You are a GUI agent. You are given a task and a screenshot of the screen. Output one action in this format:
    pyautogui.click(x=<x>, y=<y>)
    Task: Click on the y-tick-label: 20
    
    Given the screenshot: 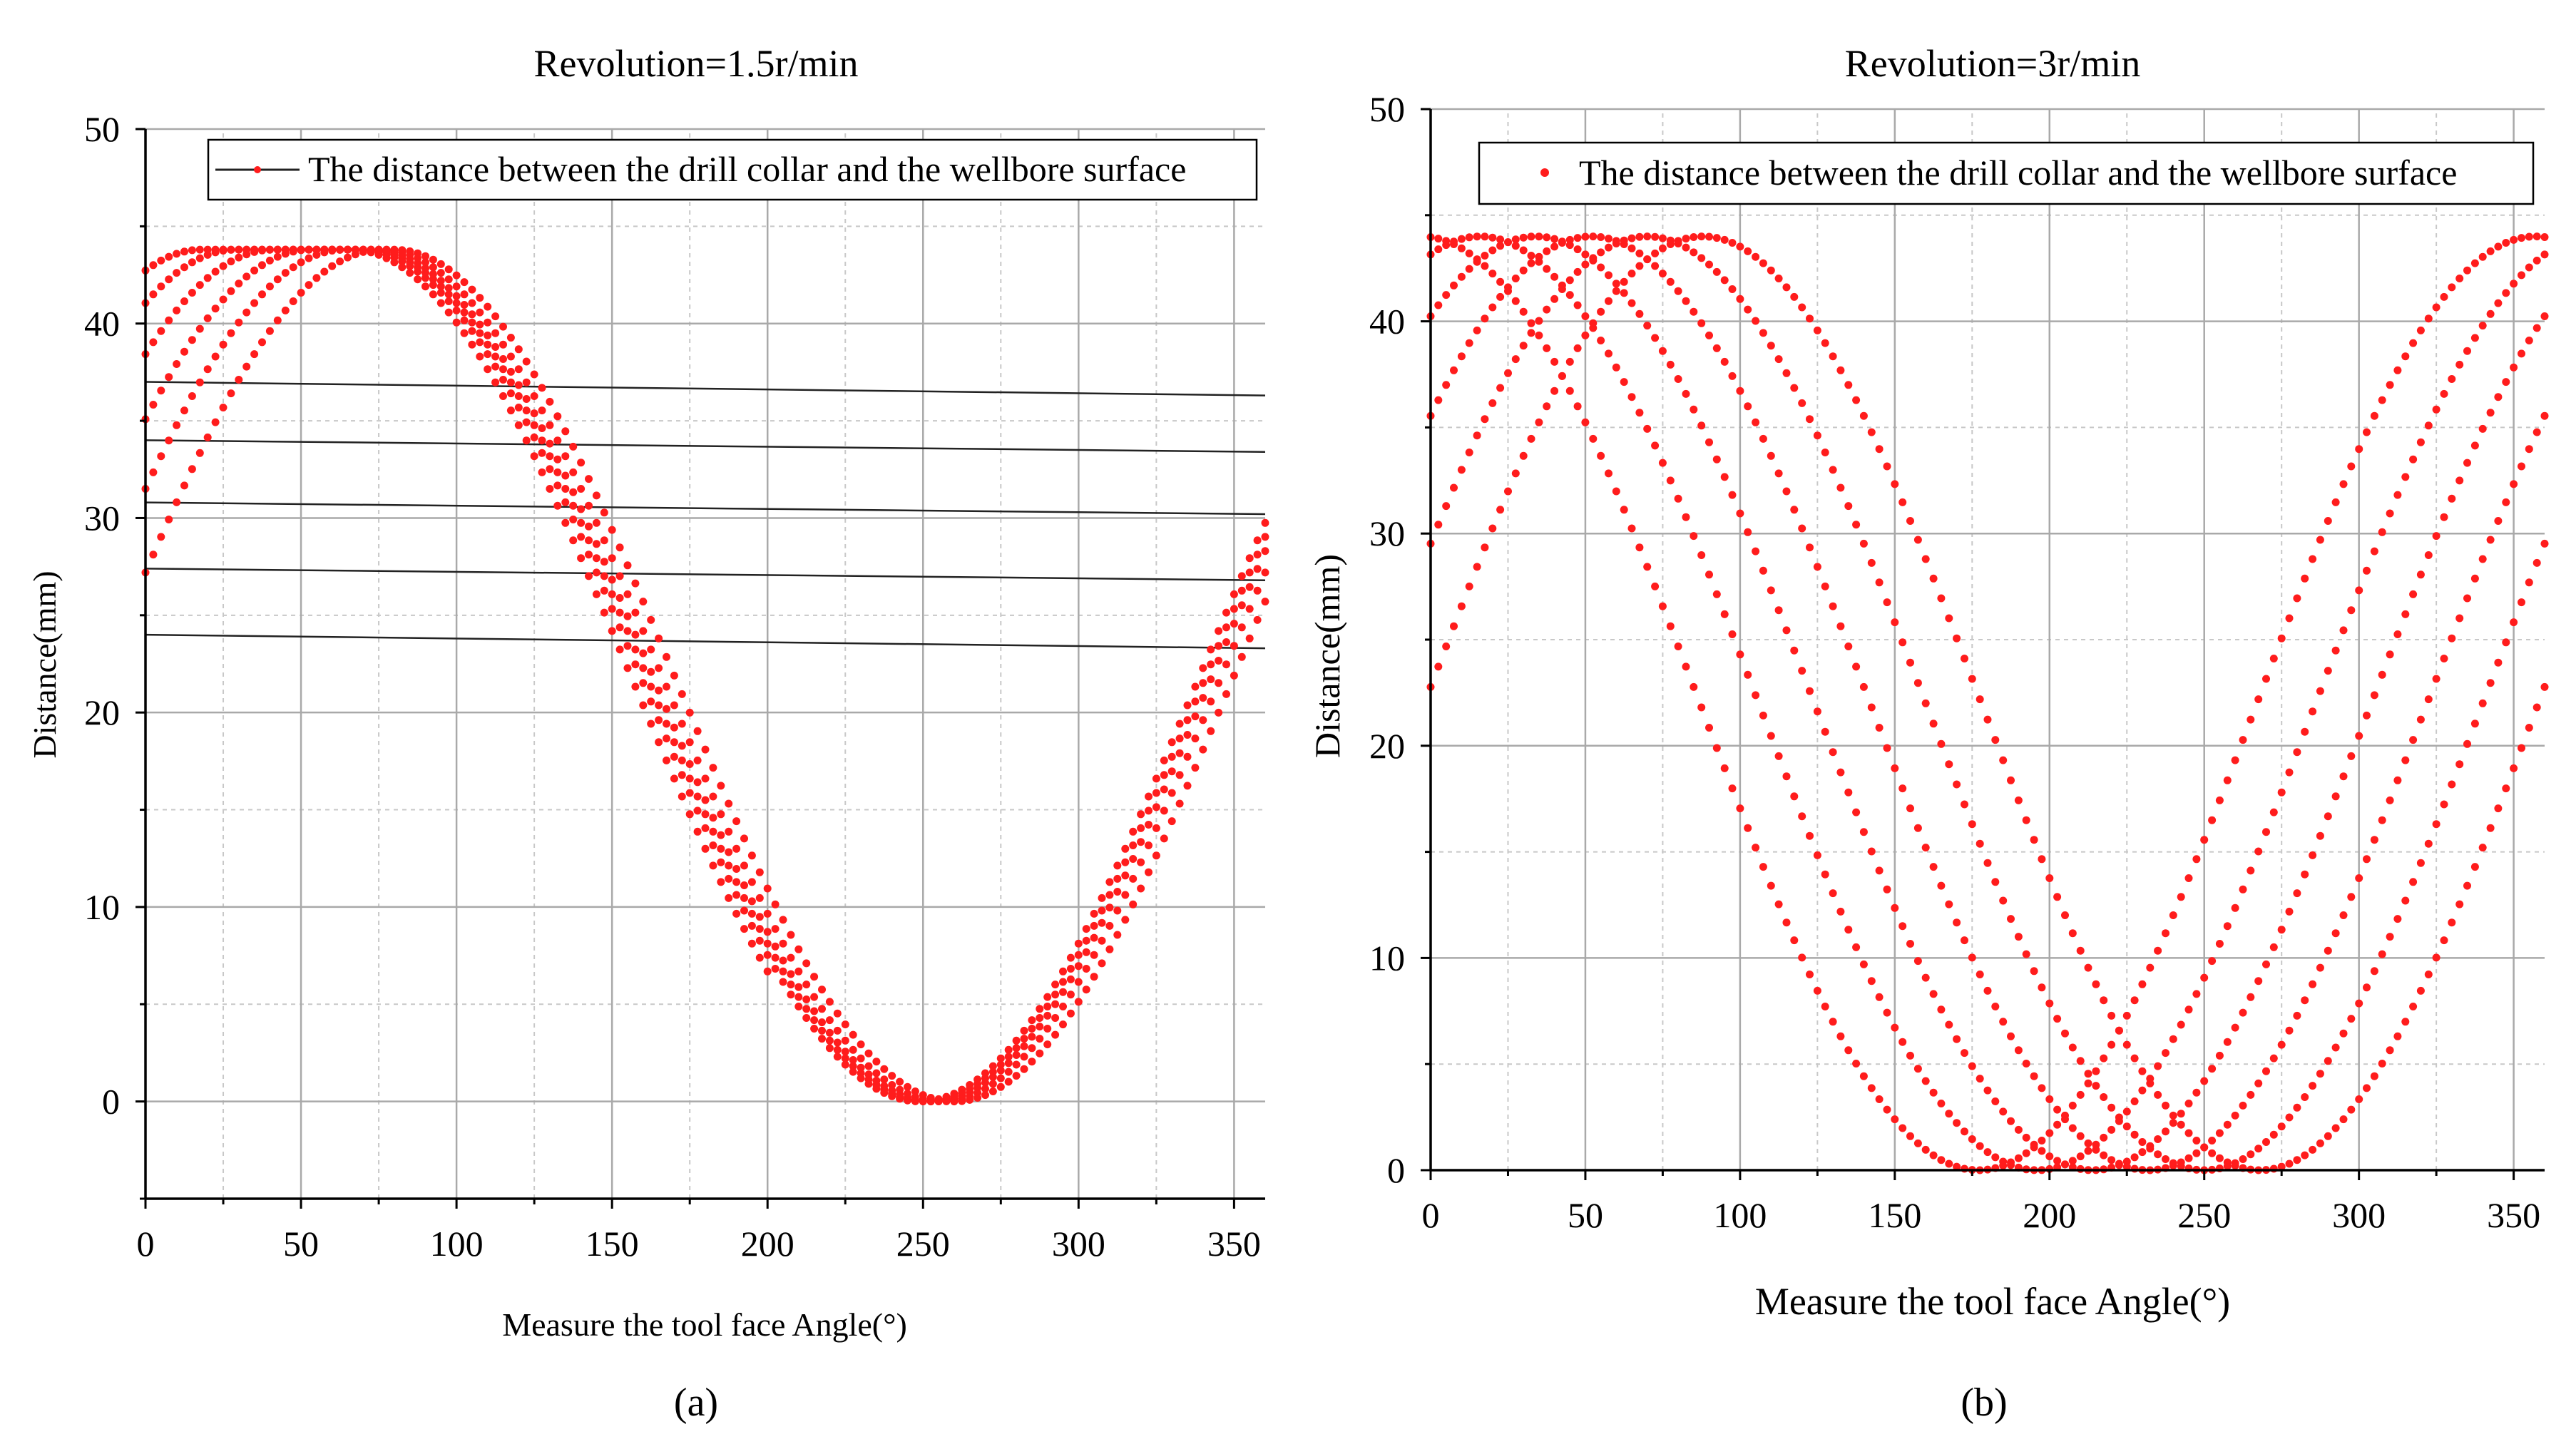 What is the action you would take?
    pyautogui.click(x=102, y=712)
    